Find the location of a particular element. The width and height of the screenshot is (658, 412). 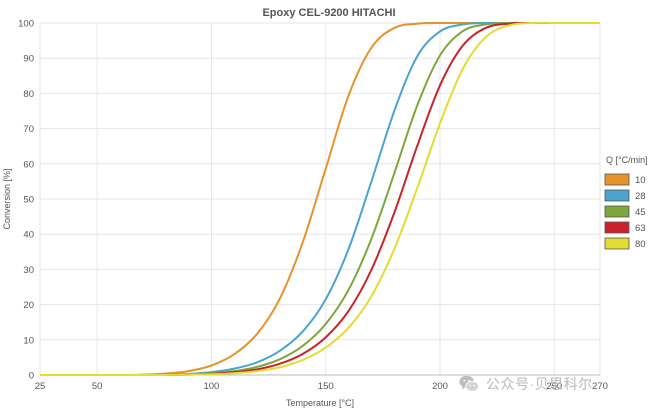

legend: Q [°C/min] 10 28 45 63 80 is located at coordinates (626, 202).